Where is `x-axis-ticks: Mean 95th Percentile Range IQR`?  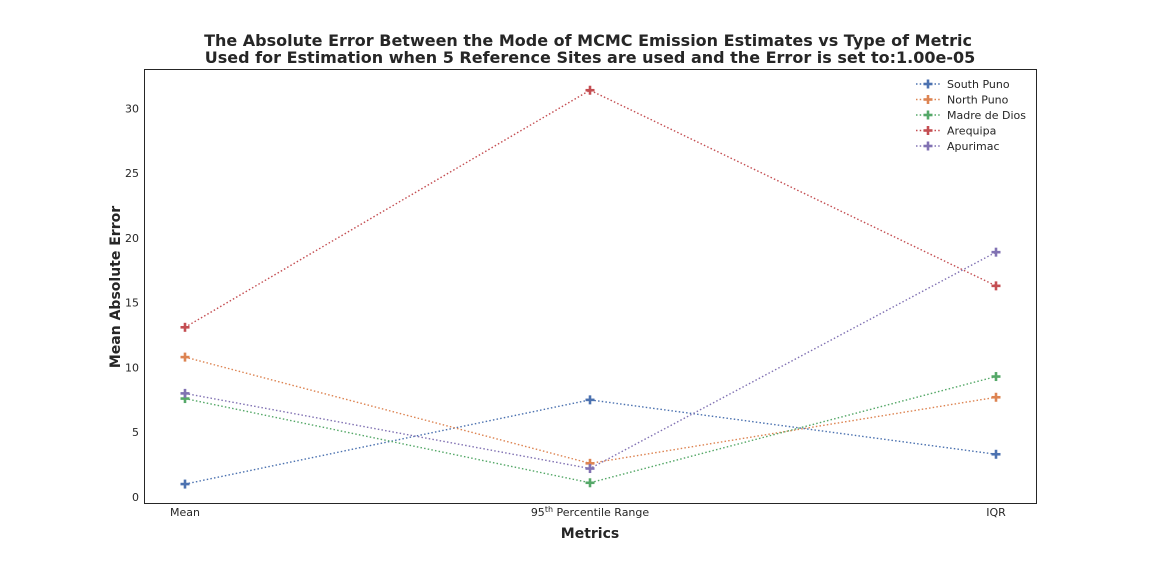
x-axis-ticks: Mean 95th Percentile Range IQR is located at coordinates (588, 512).